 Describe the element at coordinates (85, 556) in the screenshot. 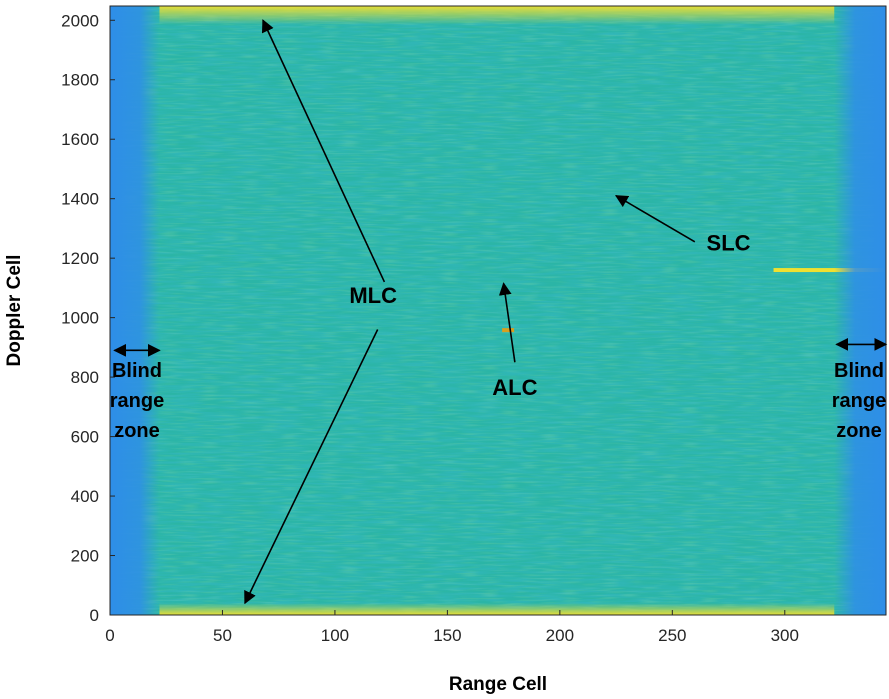

I see `y-tick-label: 200` at that location.